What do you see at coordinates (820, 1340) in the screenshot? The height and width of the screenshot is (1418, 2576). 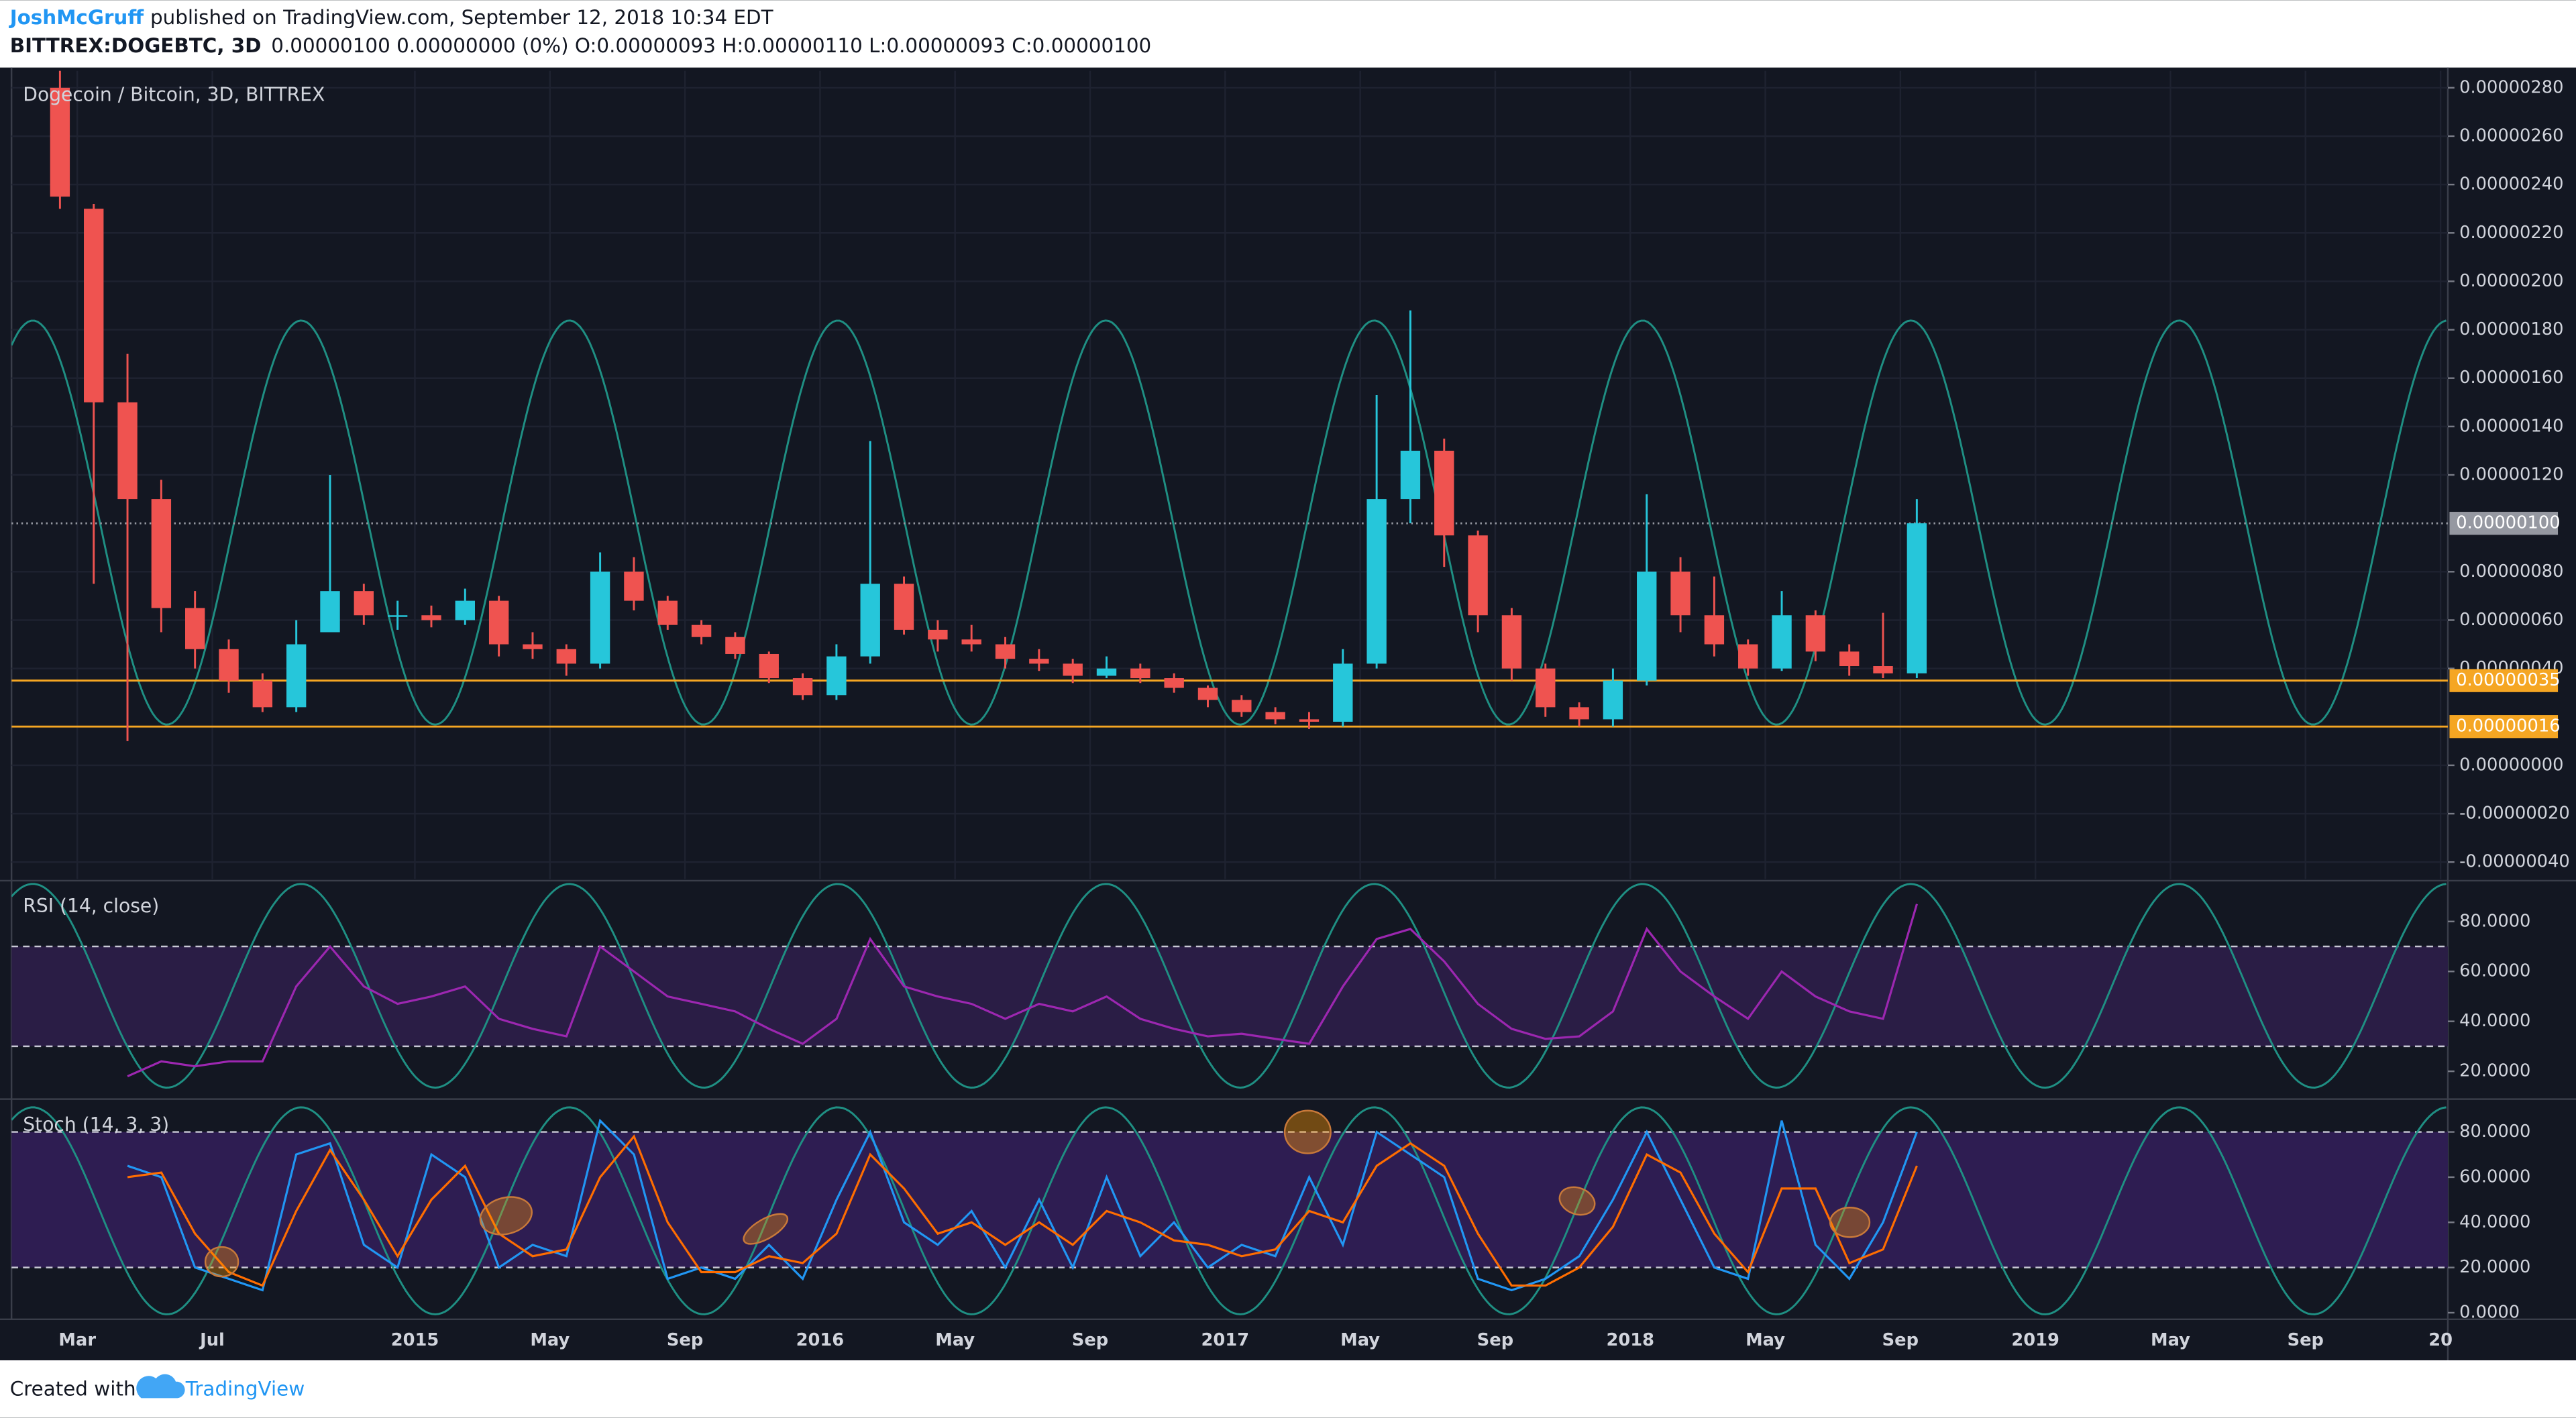 I see `x-tick-label: 2016` at bounding box center [820, 1340].